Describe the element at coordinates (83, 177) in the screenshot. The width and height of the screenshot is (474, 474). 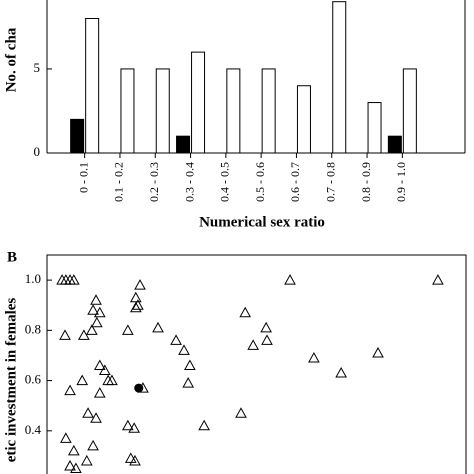
I see `x-tick-label: 0 - 0.1` at that location.